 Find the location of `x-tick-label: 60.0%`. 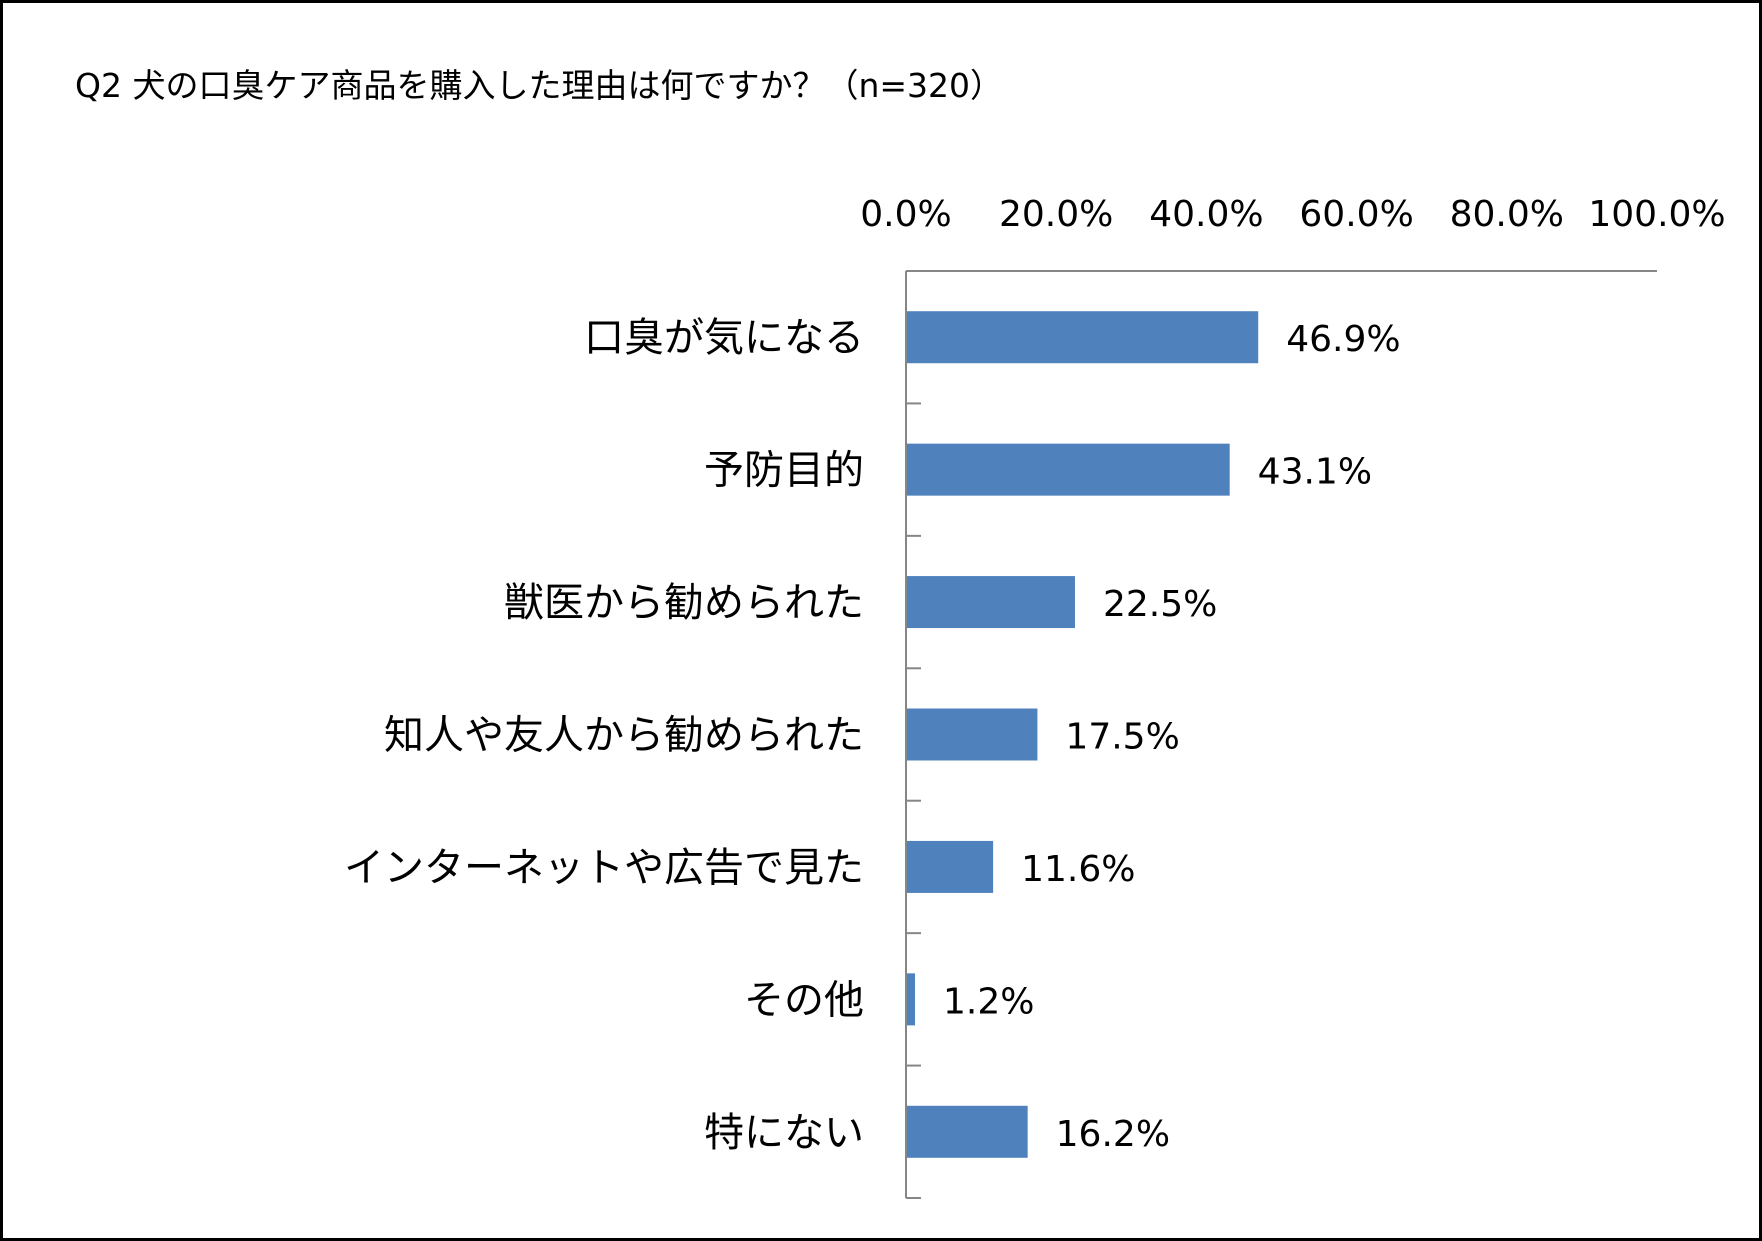

x-tick-label: 60.0% is located at coordinates (1356, 214).